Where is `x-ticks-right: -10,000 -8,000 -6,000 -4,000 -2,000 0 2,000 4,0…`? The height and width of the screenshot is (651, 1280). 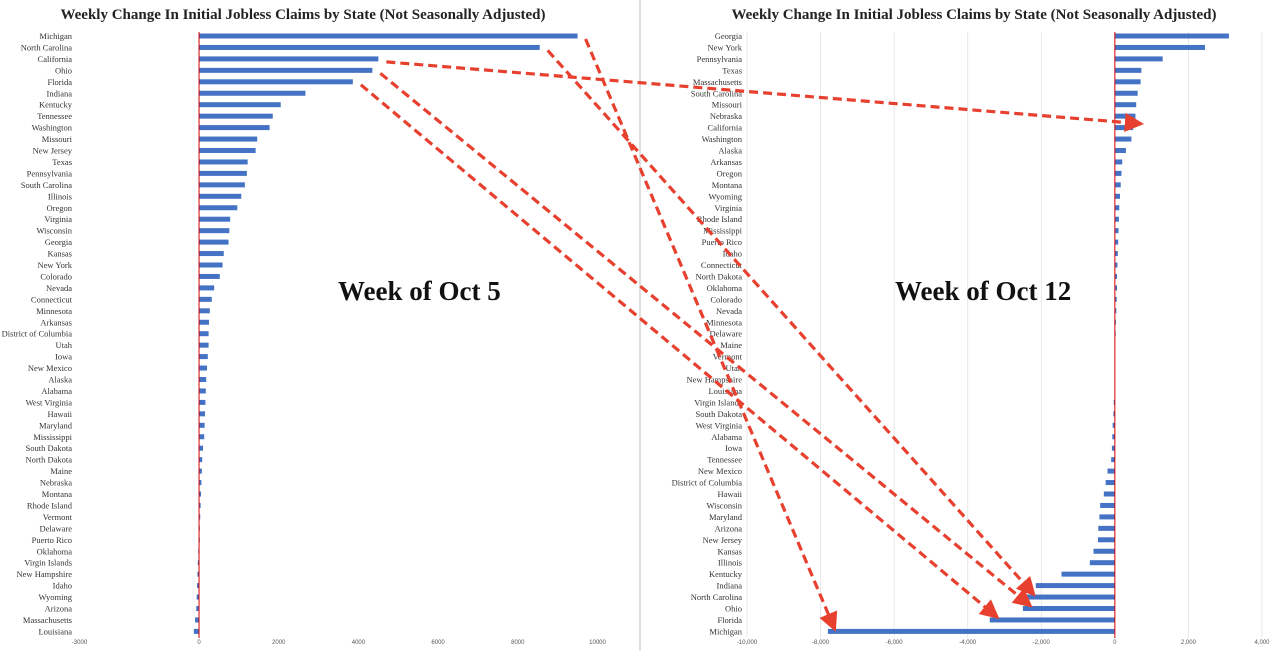
x-ticks-right: -10,000 -8,000 -6,000 -4,000 -2,000 0 2,000 4,0… is located at coordinates (1003, 643).